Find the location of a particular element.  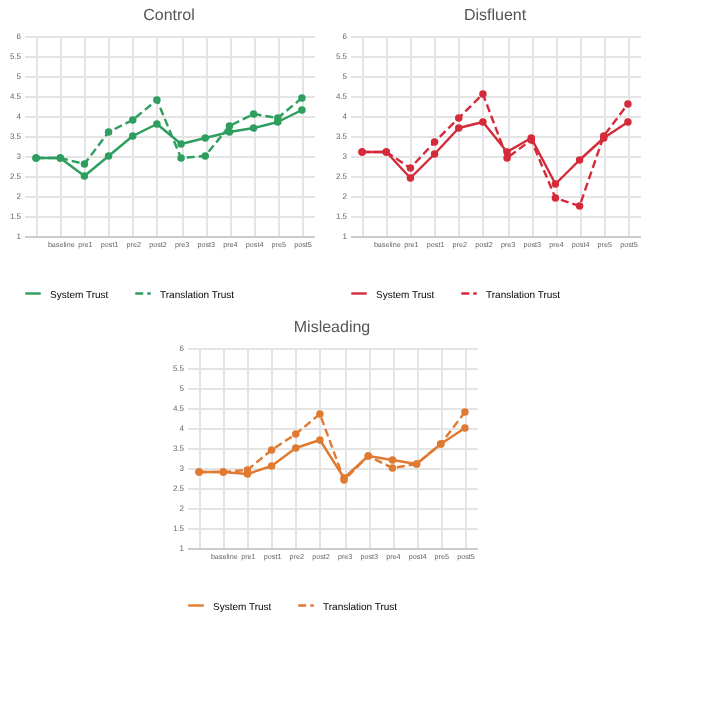

chart-title: Disfluent is located at coordinates (495, 15).